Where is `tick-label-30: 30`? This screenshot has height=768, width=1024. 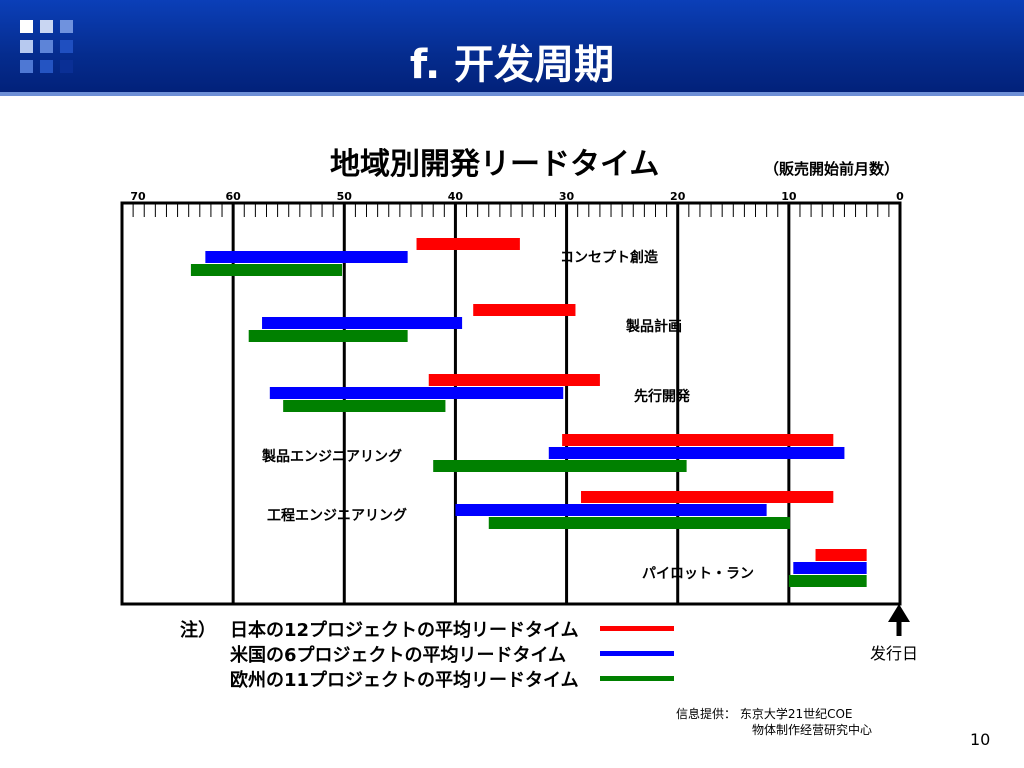
tick-label-30: 30 is located at coordinates (567, 196).